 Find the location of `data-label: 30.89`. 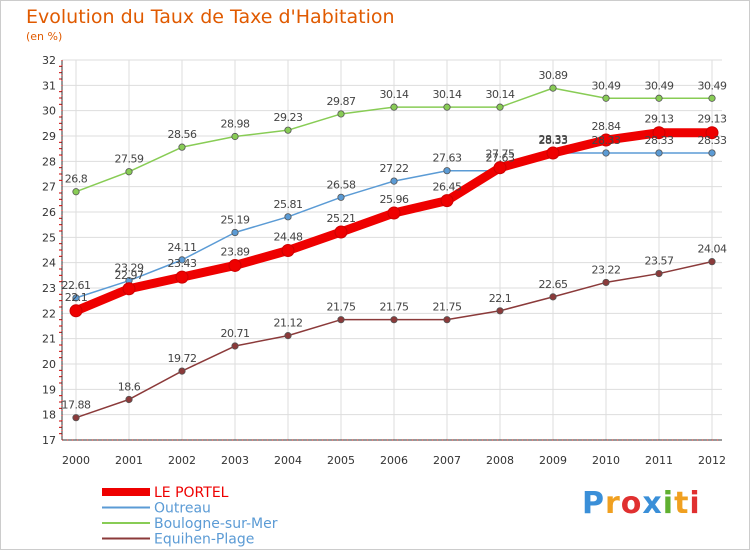

data-label: 30.89 is located at coordinates (553, 75).